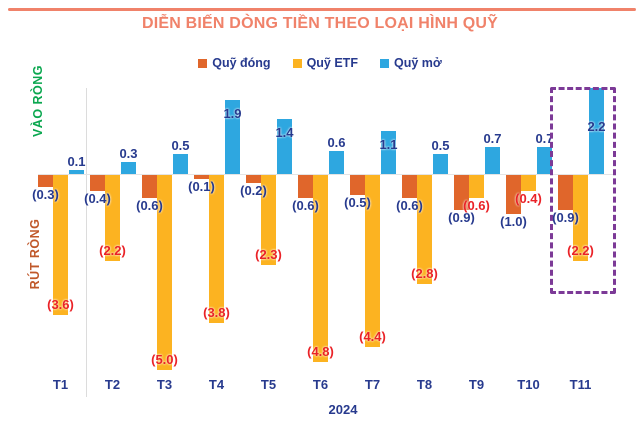 This screenshot has height=429, width=640. What do you see at coordinates (544, 138) in the screenshot?
I see `bar-label-quỹ-mở-T10: 0.7` at bounding box center [544, 138].